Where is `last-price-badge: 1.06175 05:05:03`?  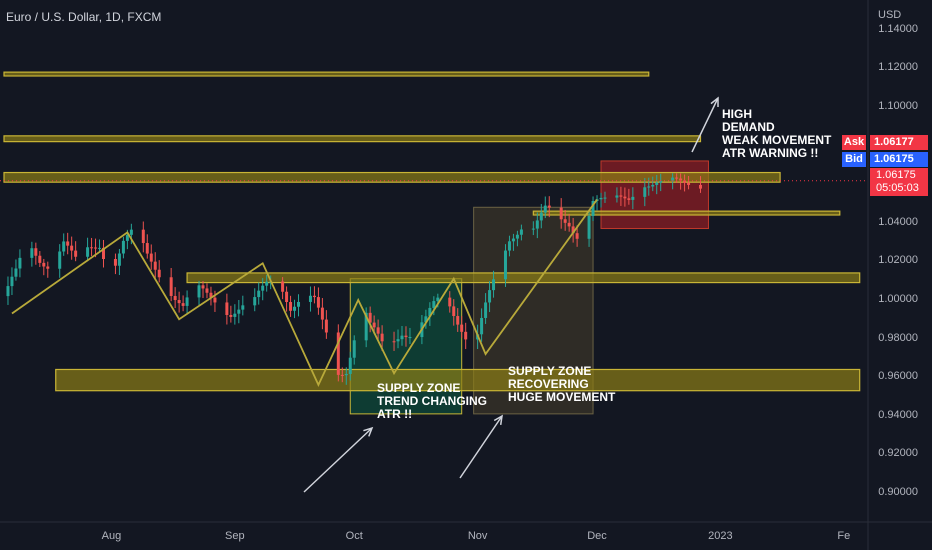 last-price-badge: 1.06175 05:05:03 is located at coordinates (899, 182).